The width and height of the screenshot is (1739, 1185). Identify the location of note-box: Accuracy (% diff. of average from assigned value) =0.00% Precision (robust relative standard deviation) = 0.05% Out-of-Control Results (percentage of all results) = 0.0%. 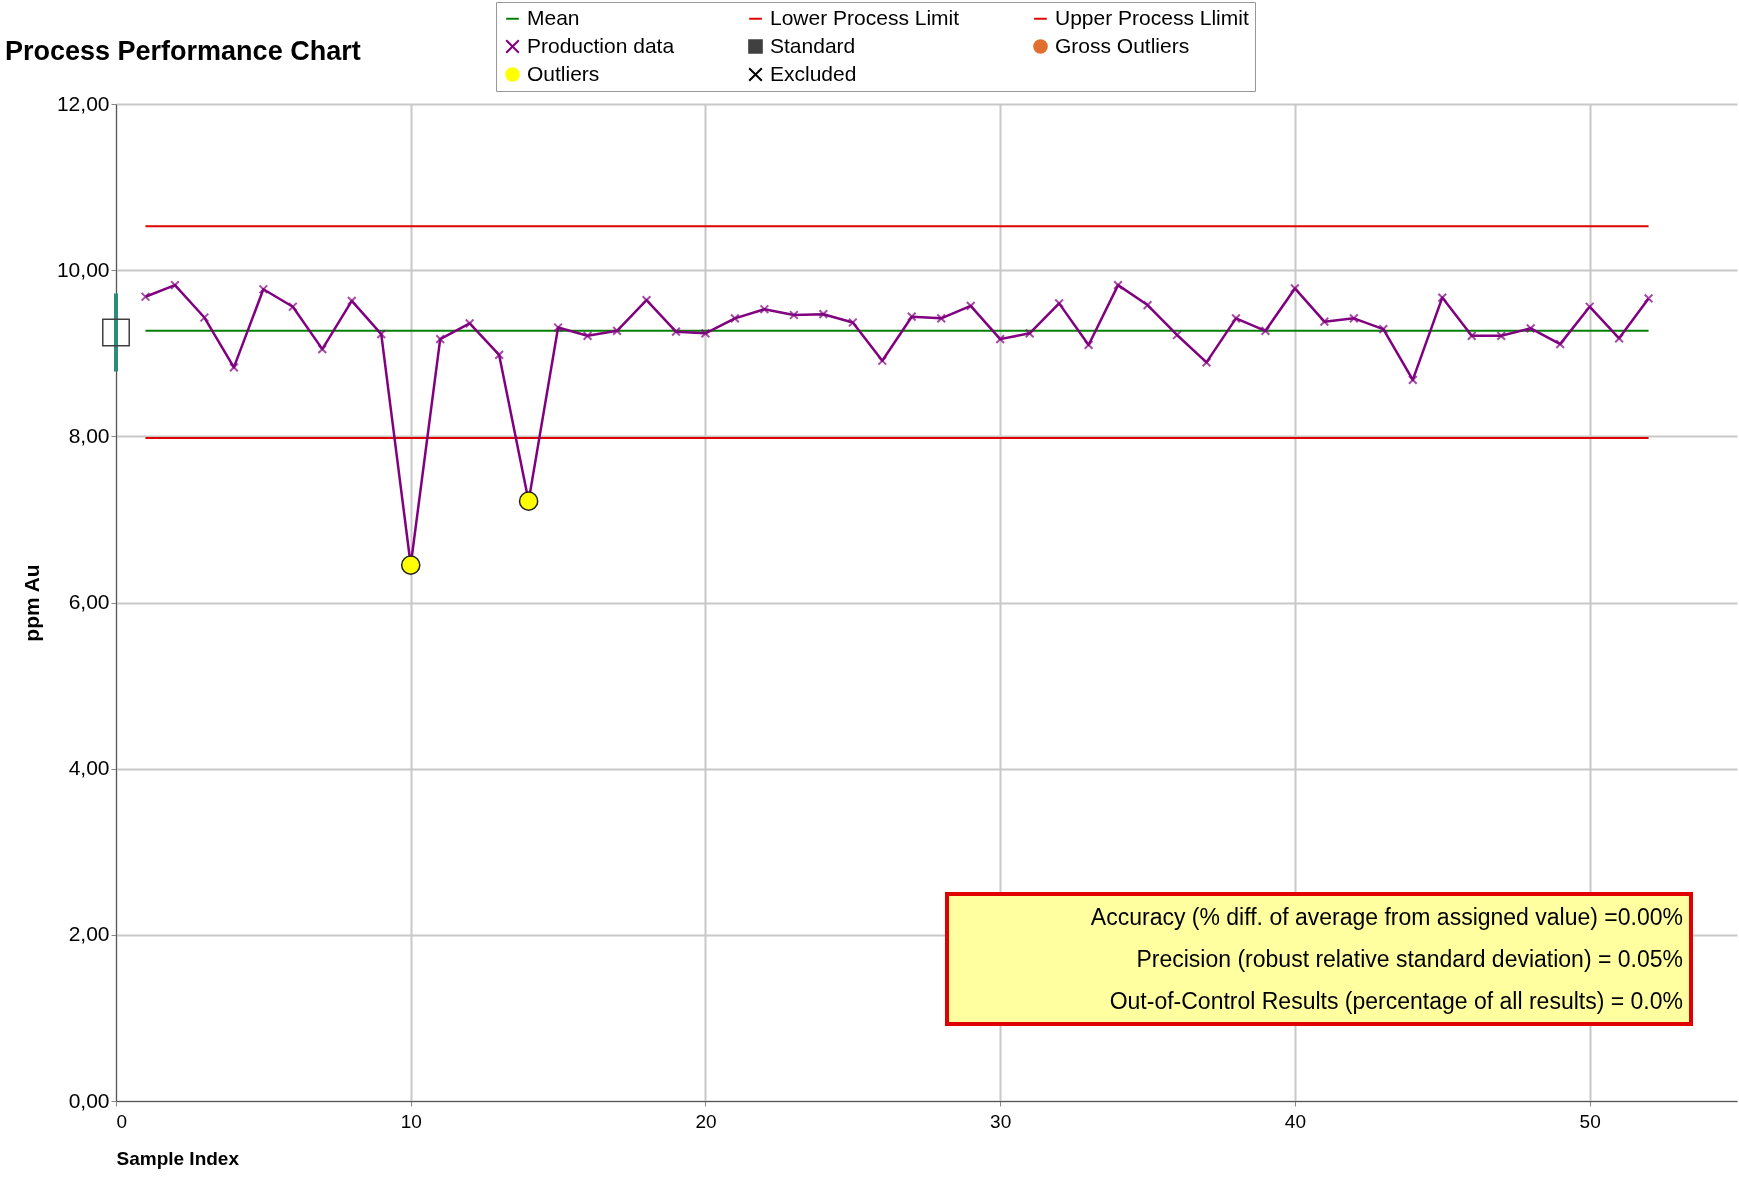
(1319, 959).